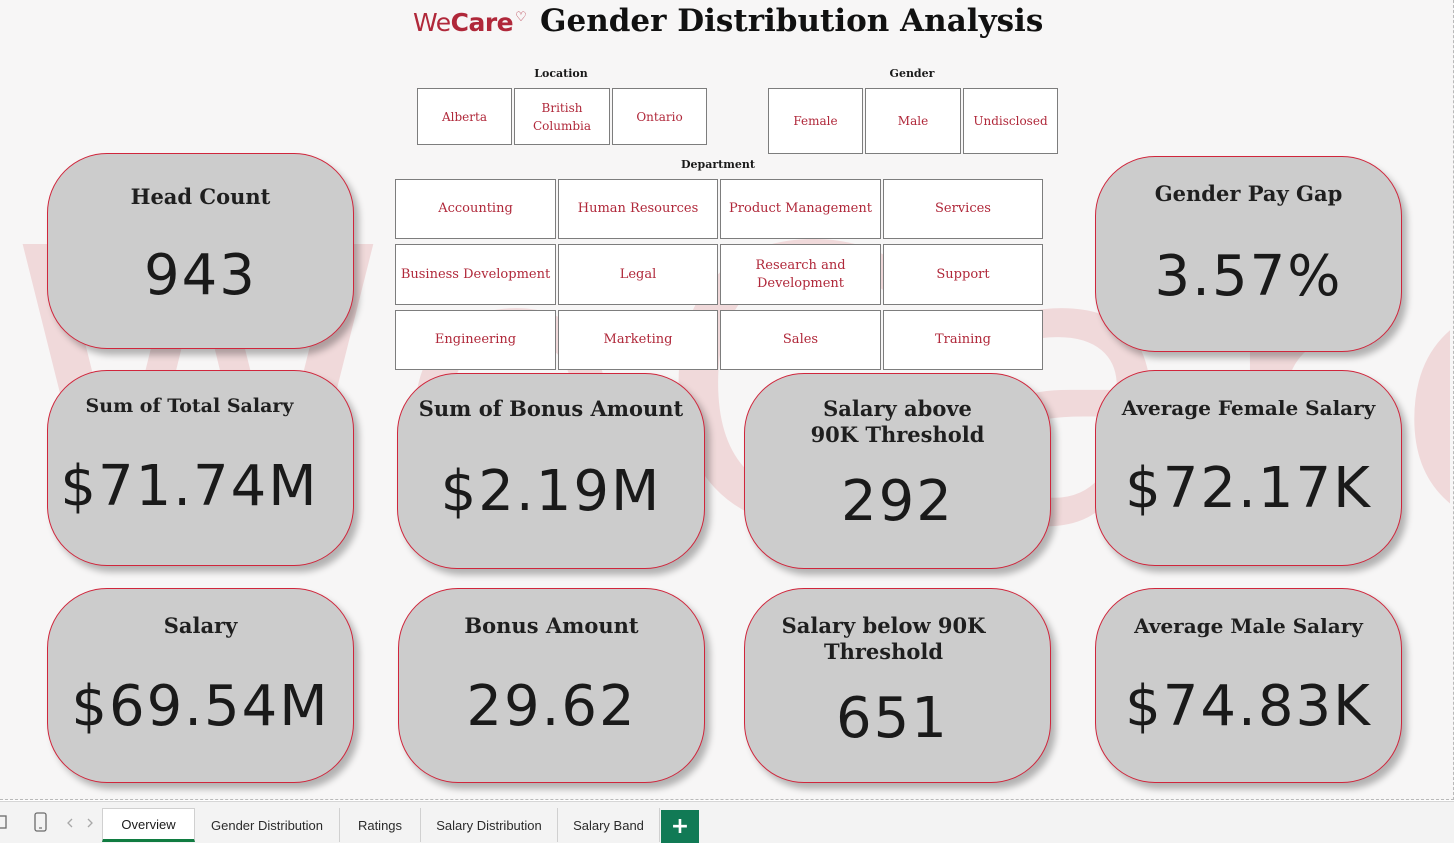 Image resolution: width=1454 pixels, height=843 pixels. What do you see at coordinates (912, 73) in the screenshot?
I see `gender-slicer-label: Gender` at bounding box center [912, 73].